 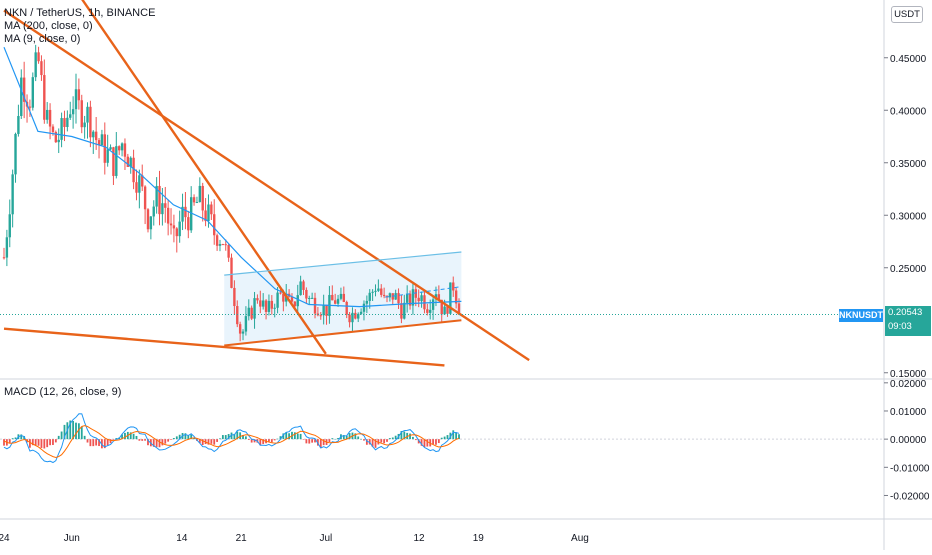 What do you see at coordinates (908, 440) in the screenshot?
I see `macd-axis-label: 0.00000` at bounding box center [908, 440].